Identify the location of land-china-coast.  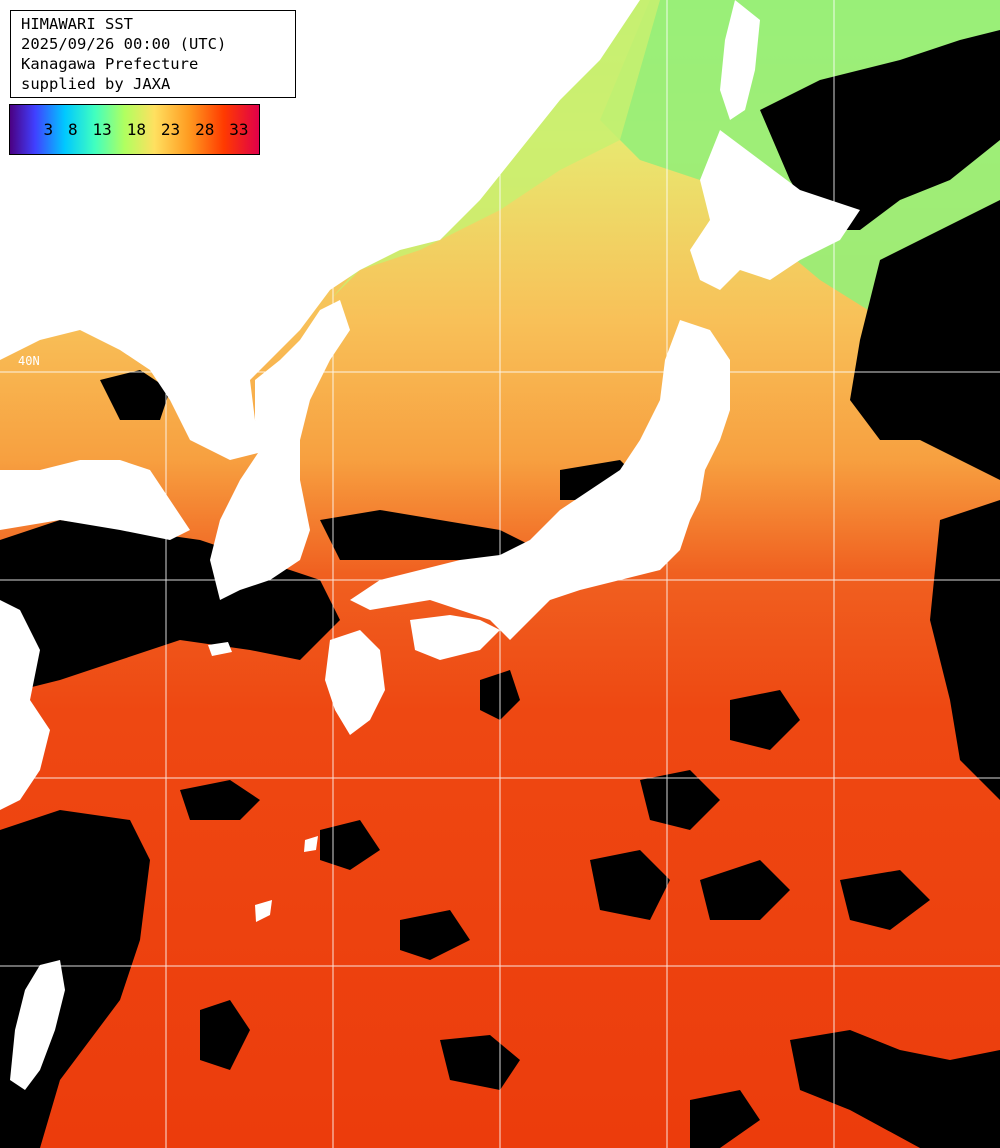
(95, 500).